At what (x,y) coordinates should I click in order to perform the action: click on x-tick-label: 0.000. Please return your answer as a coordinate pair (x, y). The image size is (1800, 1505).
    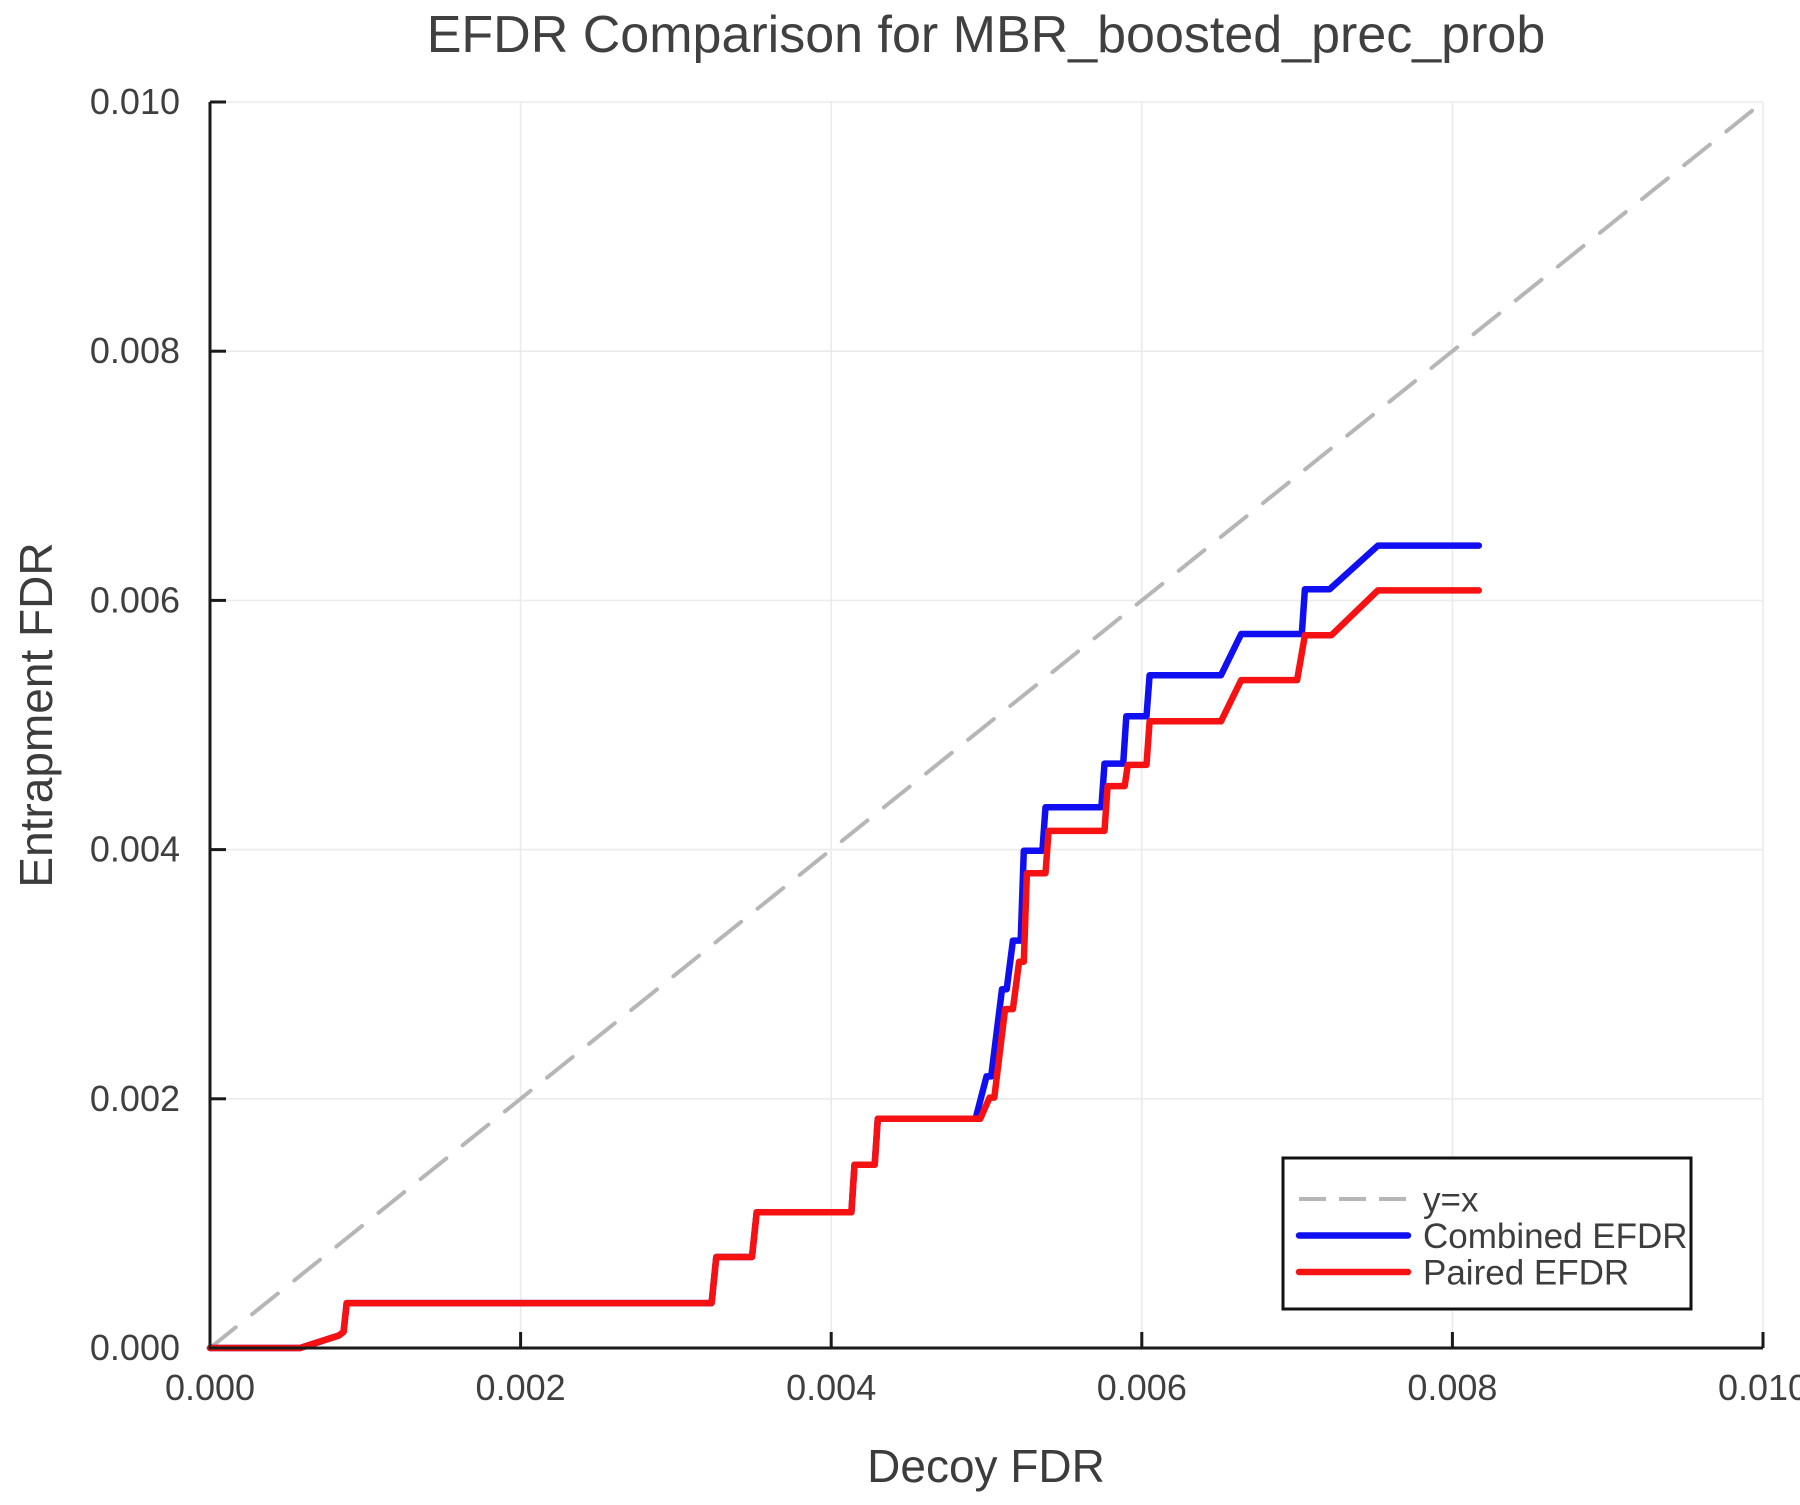
    Looking at the image, I should click on (210, 1387).